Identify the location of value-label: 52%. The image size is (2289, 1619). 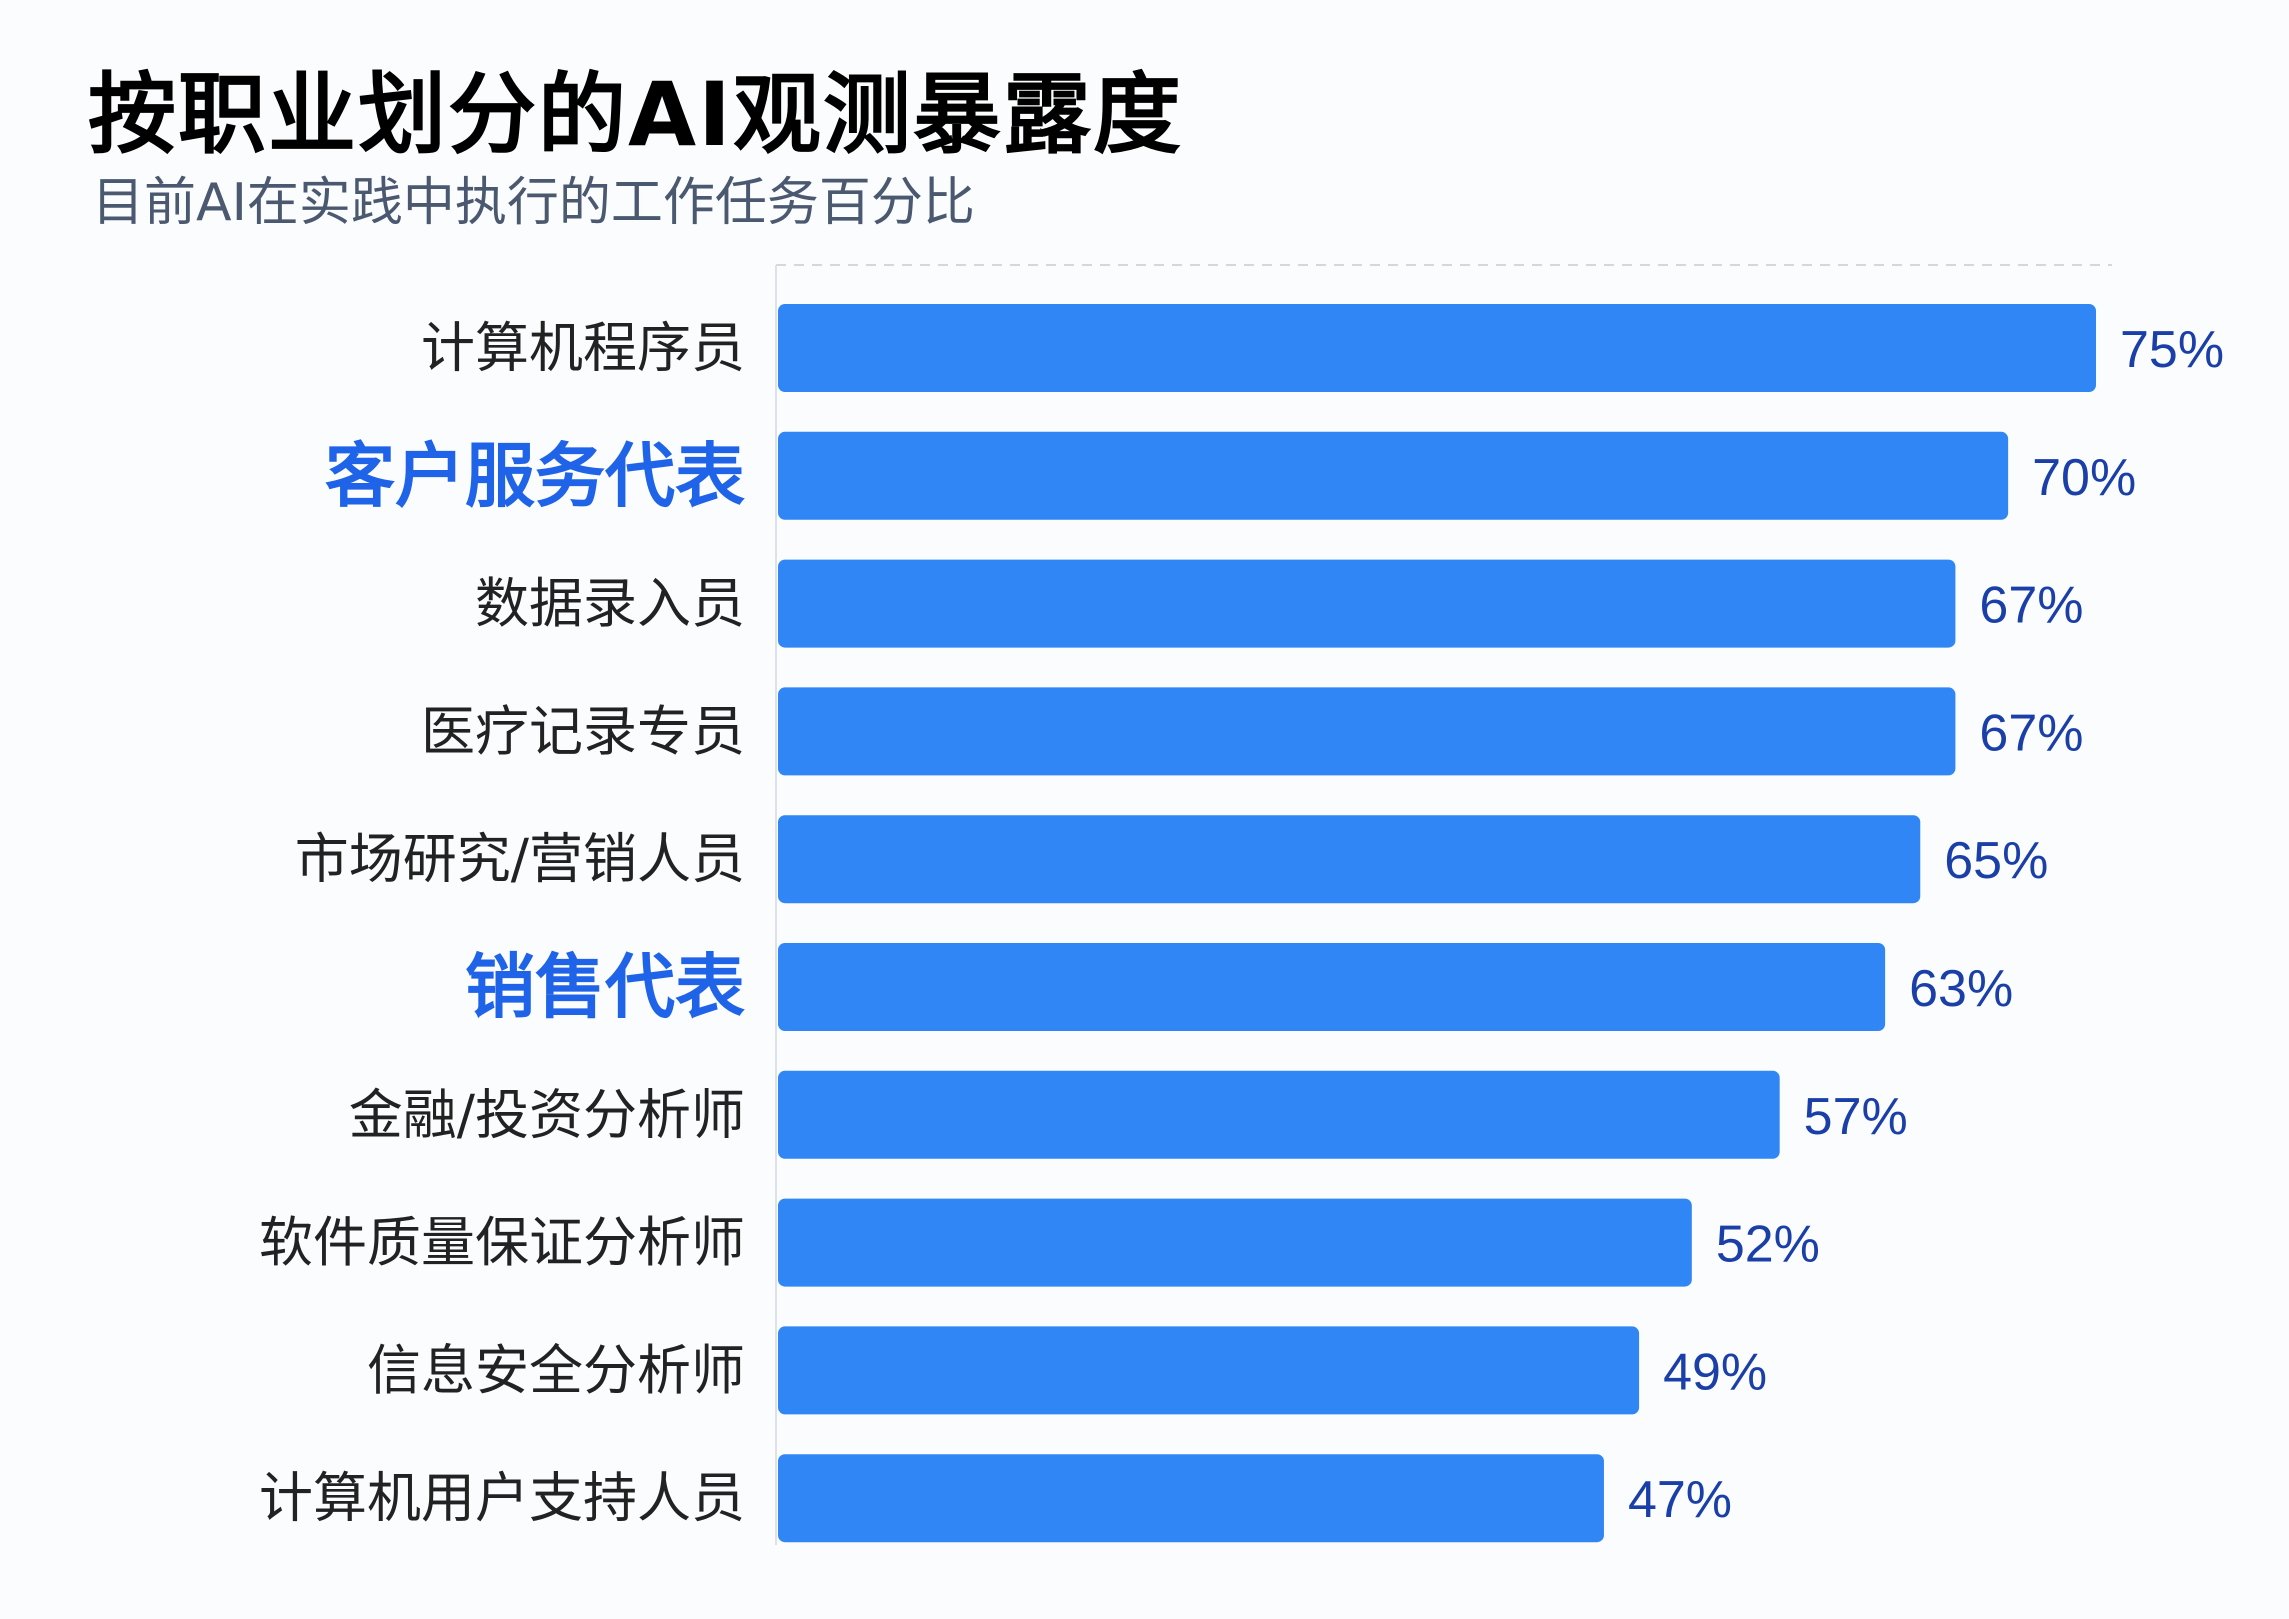
(1768, 1245).